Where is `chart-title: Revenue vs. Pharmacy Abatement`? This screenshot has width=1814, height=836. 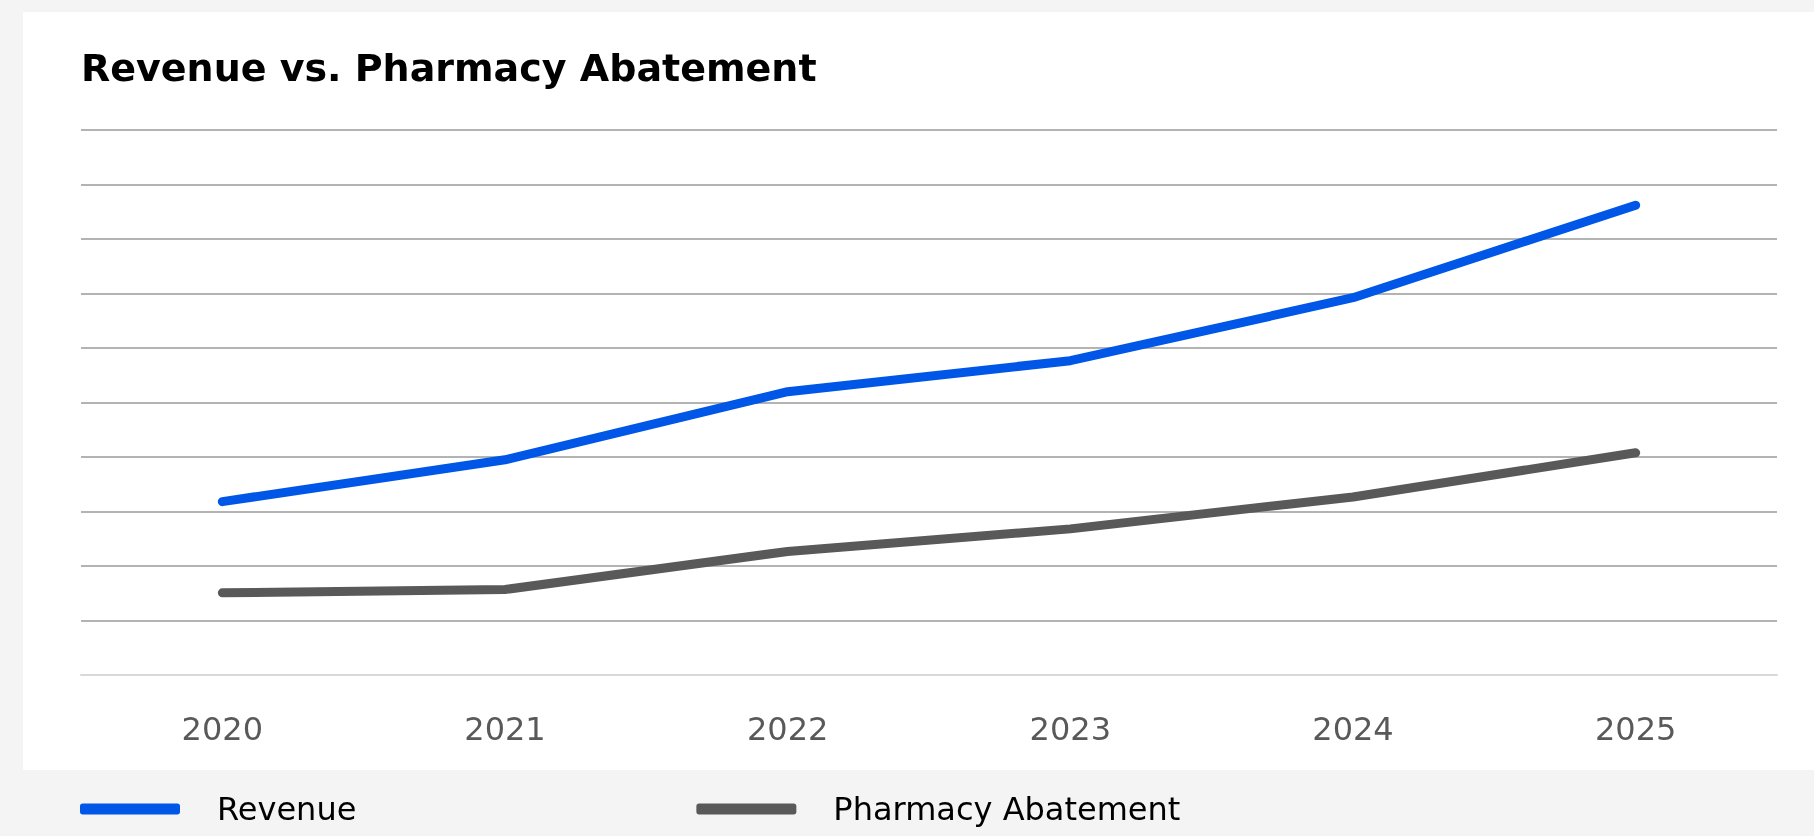
chart-title: Revenue vs. Pharmacy Abatement is located at coordinates (449, 68).